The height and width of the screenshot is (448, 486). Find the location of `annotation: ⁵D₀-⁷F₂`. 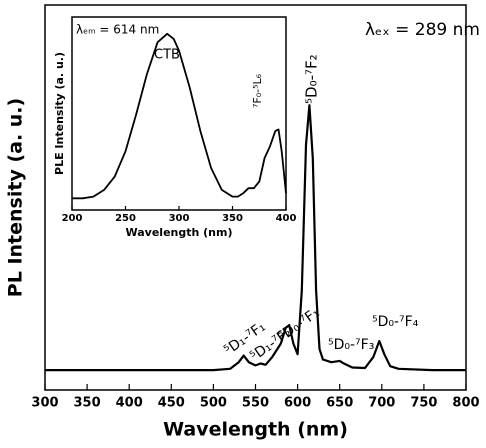

annotation: ⁵D₀-⁷F₂ is located at coordinates (312, 79).